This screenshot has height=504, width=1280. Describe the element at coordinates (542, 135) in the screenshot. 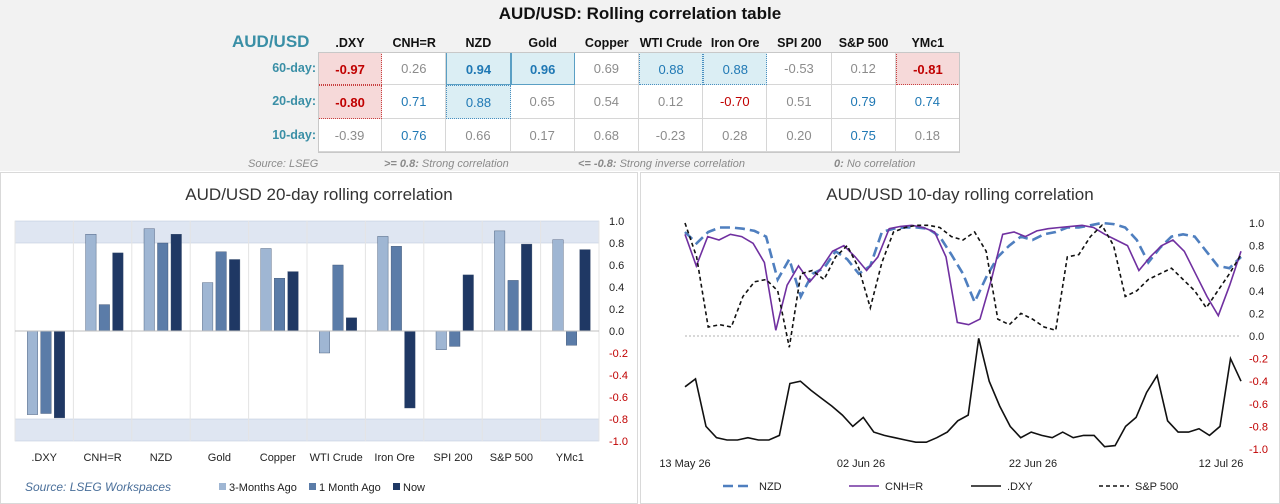

I see `table-cell: 0.17` at that location.